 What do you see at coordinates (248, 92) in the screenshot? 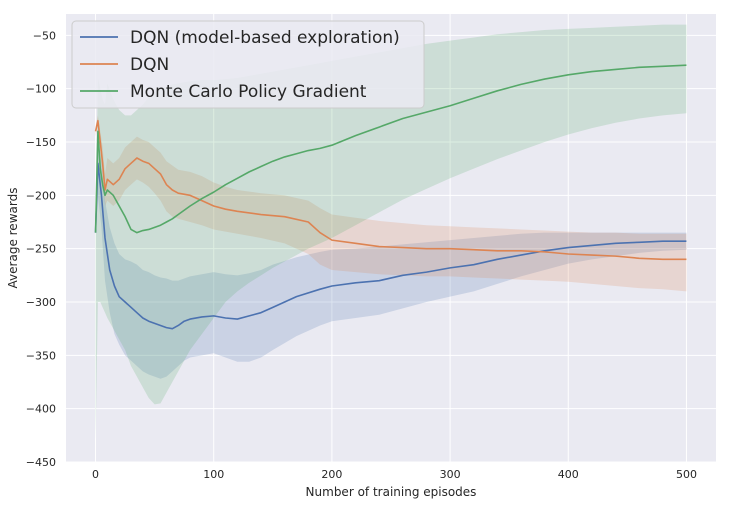
I see `legend-label-monte-carlo: Monte Carlo Policy Gradient` at bounding box center [248, 92].